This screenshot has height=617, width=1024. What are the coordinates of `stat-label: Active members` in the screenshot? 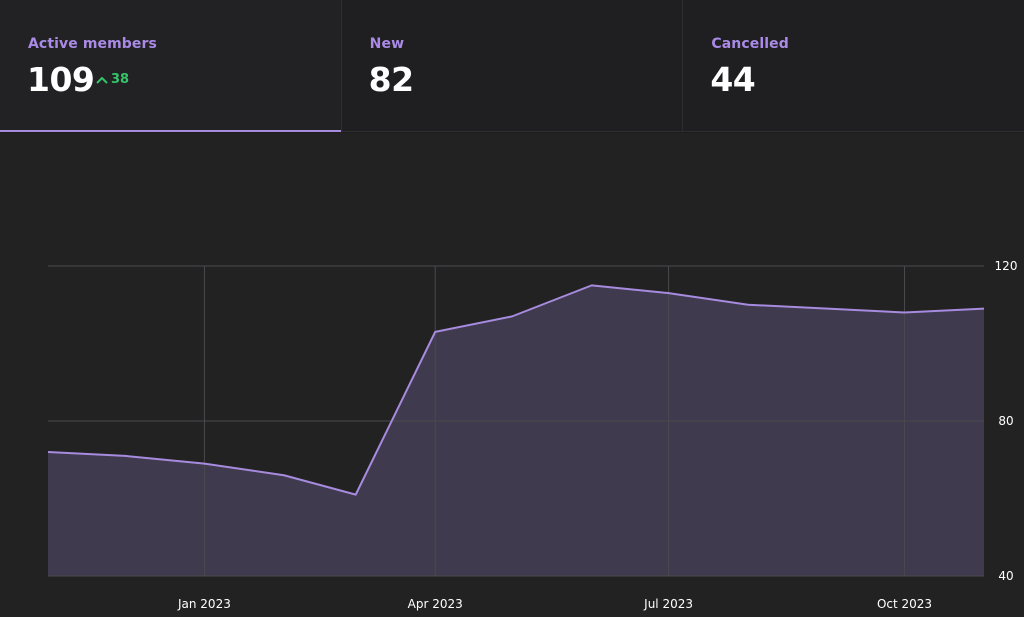 It's located at (92, 44).